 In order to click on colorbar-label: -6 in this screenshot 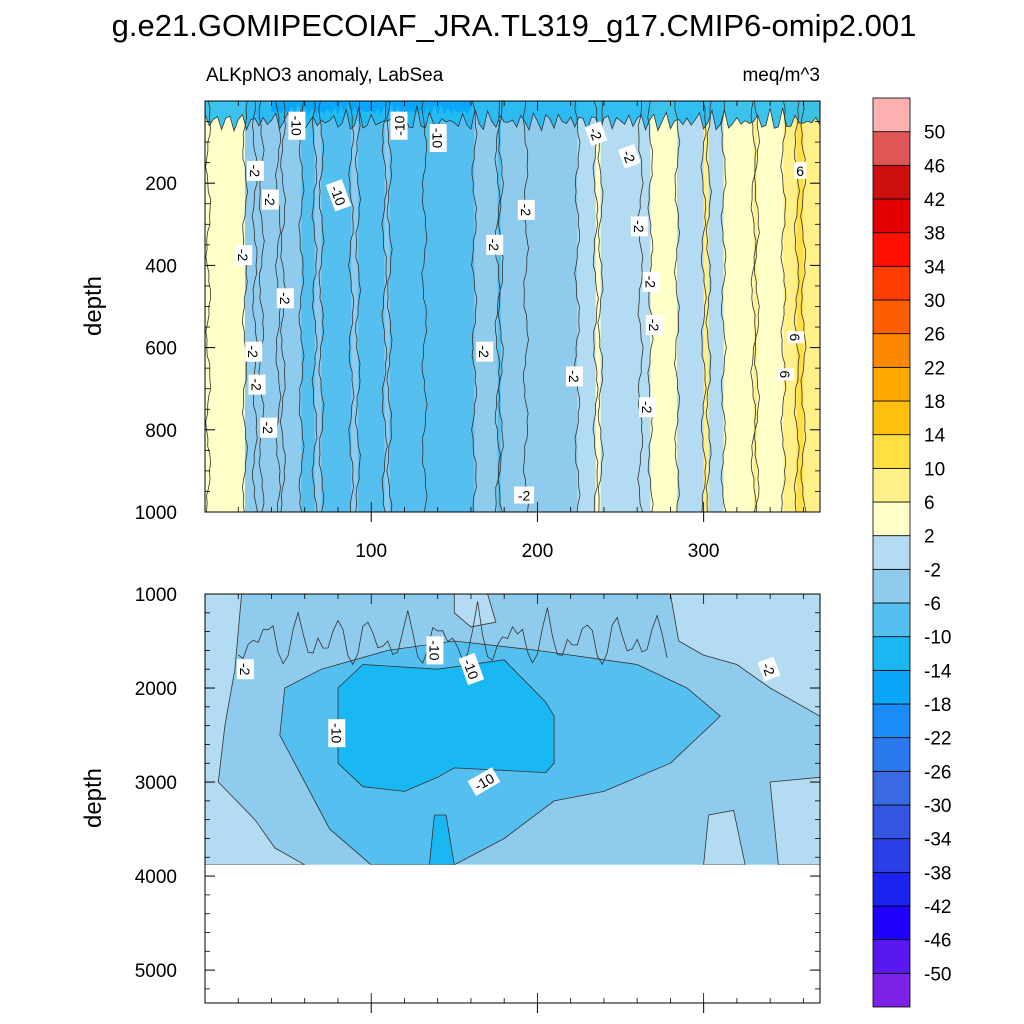, I will do `click(932, 604)`.